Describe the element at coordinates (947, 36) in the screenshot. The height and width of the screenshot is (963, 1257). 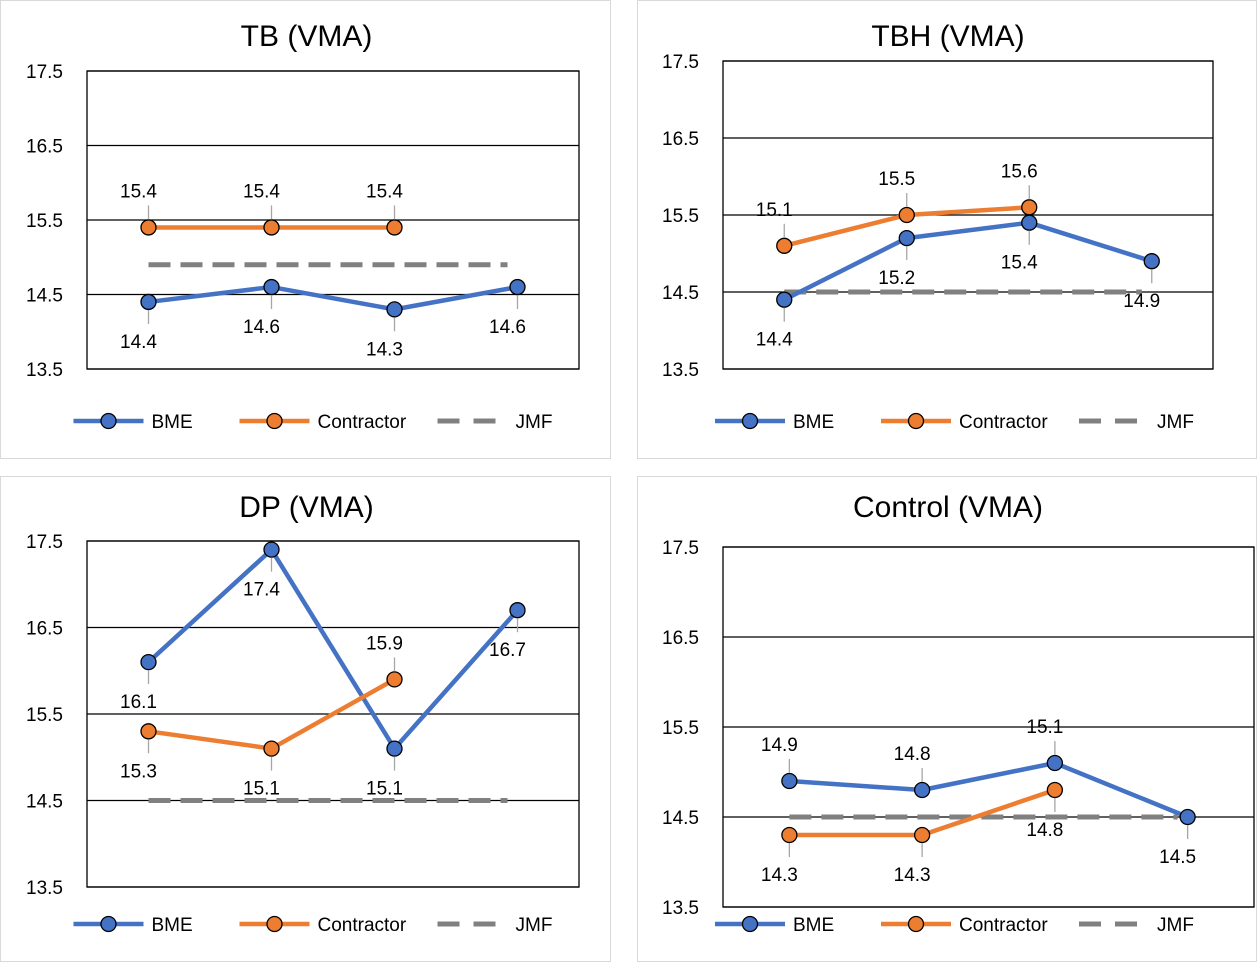
I see `chart-title: TBH (VMA)` at that location.